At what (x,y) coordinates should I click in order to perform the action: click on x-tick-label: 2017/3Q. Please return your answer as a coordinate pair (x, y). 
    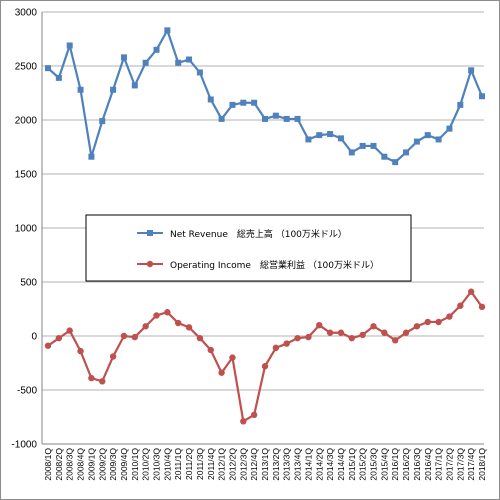
    Looking at the image, I should click on (460, 464).